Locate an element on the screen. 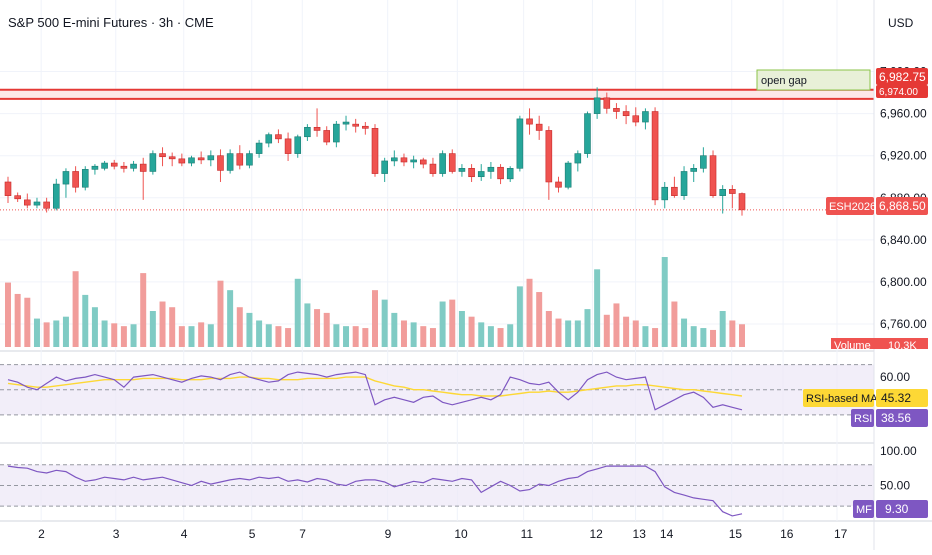  gap-upper-price: 6,982.75 is located at coordinates (902, 77).